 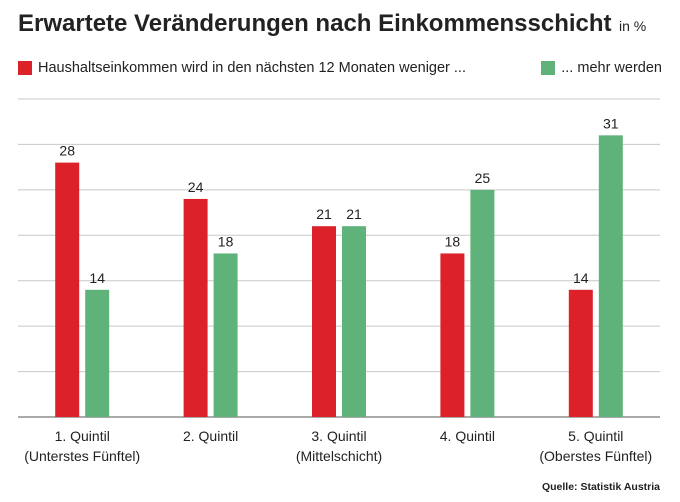 I want to click on legend-swatch-green, so click(x=548, y=68).